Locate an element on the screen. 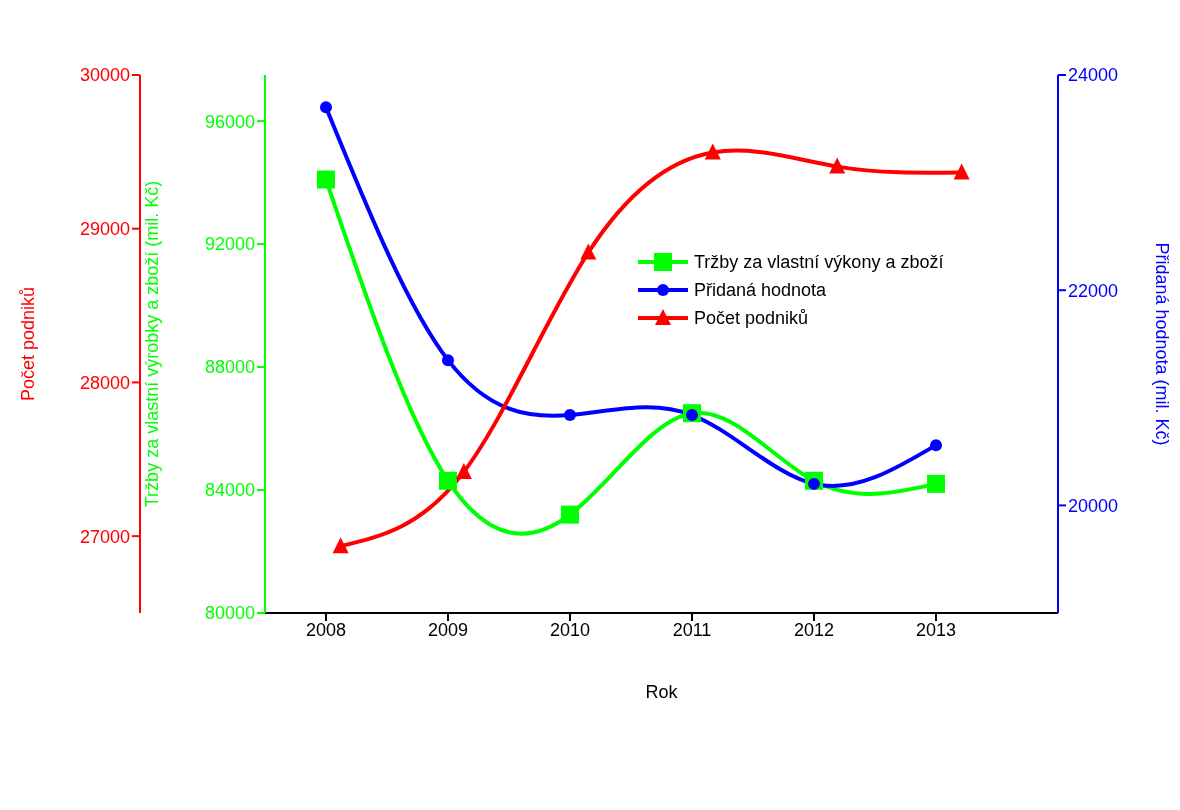  y3-axis-title: Počet podniků is located at coordinates (28, 344).